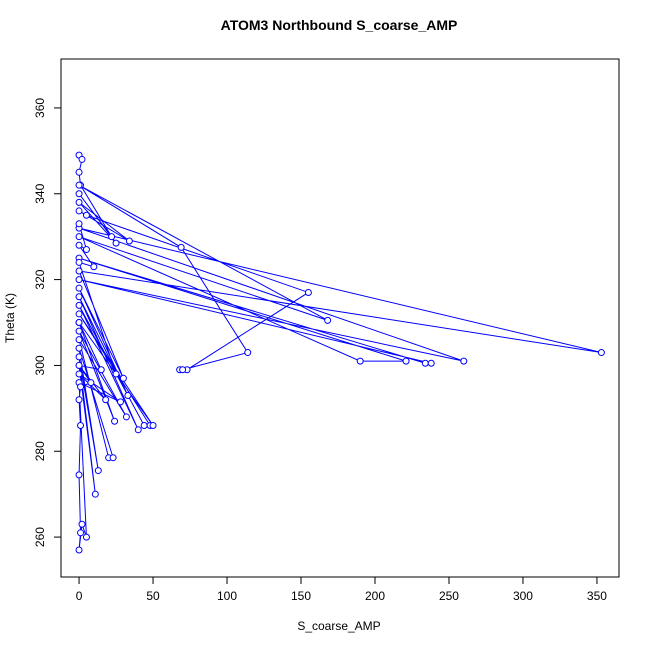 This screenshot has height=650, width=650. Describe the element at coordinates (40, 365) in the screenshot. I see `y-tick-label: 300` at that location.